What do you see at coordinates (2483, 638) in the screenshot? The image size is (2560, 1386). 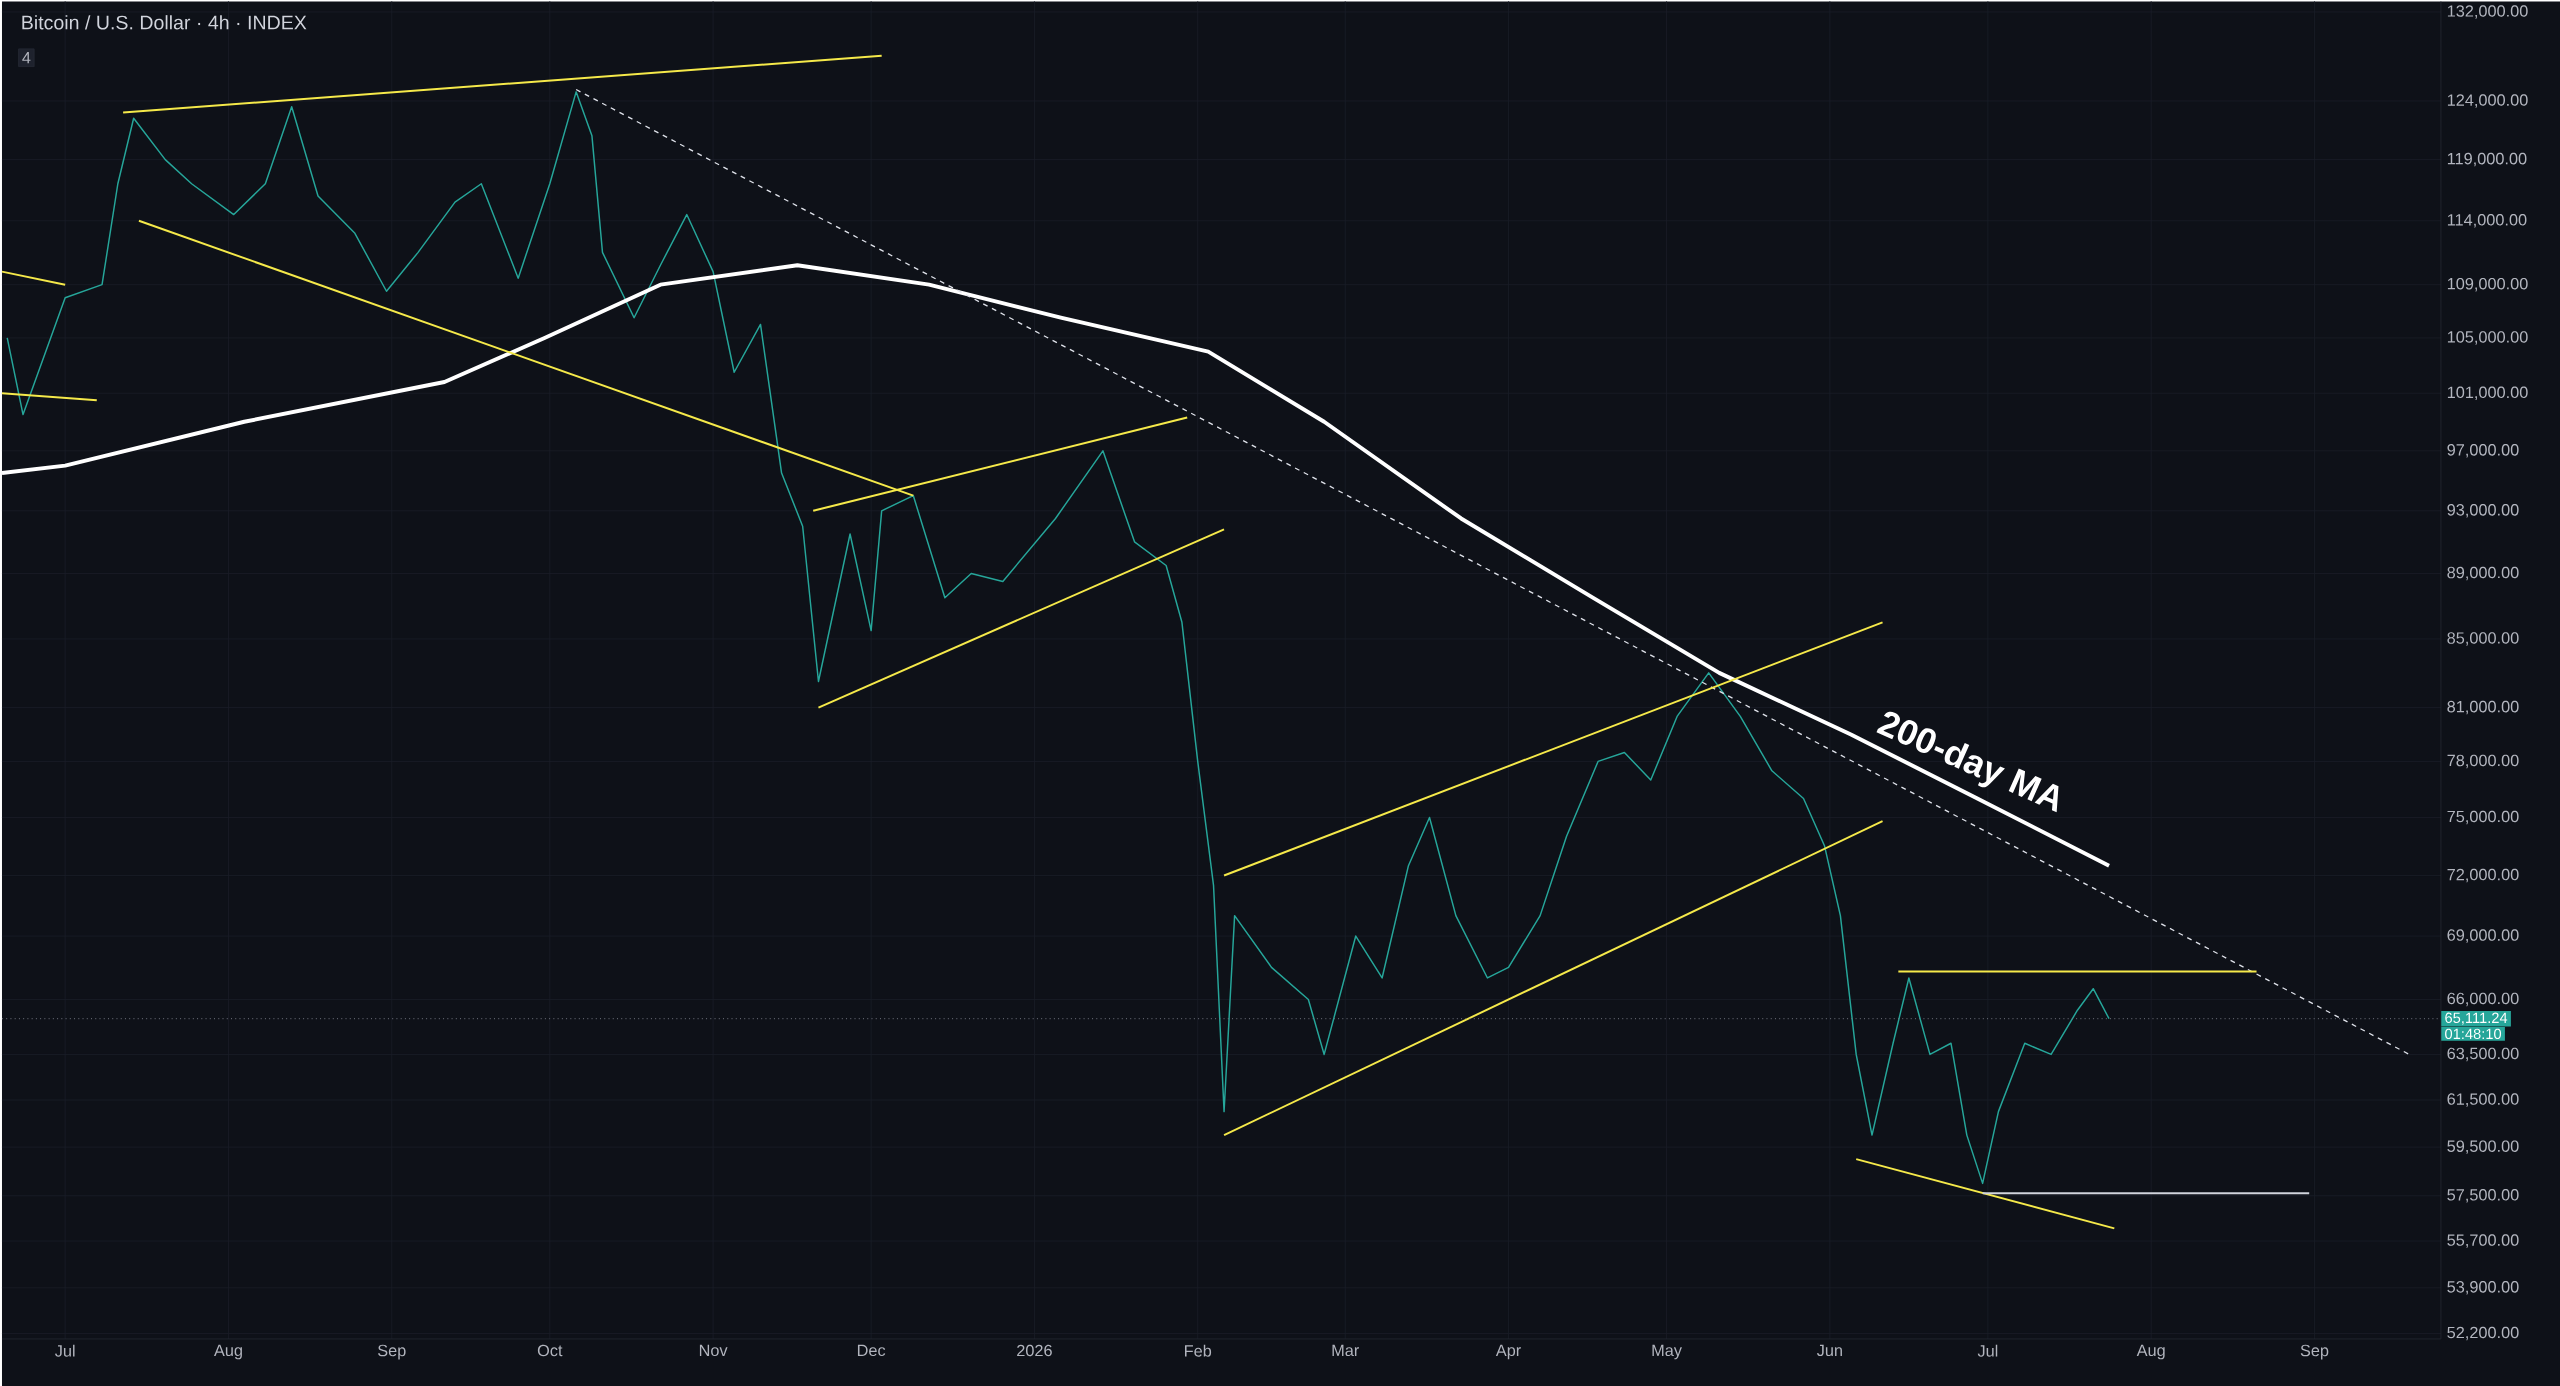 I see `y-tick-label: 85,000.00` at bounding box center [2483, 638].